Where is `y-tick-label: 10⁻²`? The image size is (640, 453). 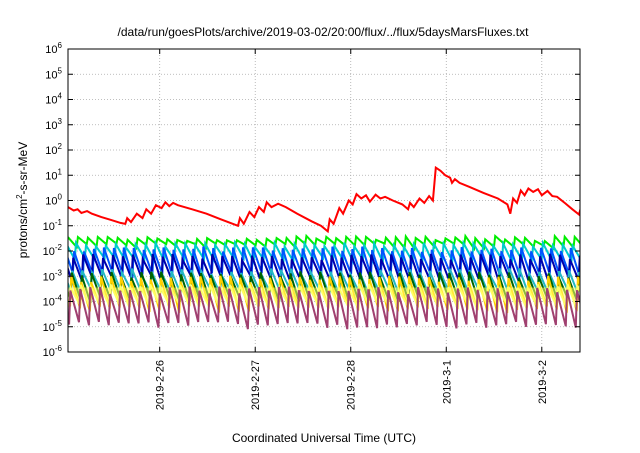
y-tick-label: 10⁻² is located at coordinates (53, 250).